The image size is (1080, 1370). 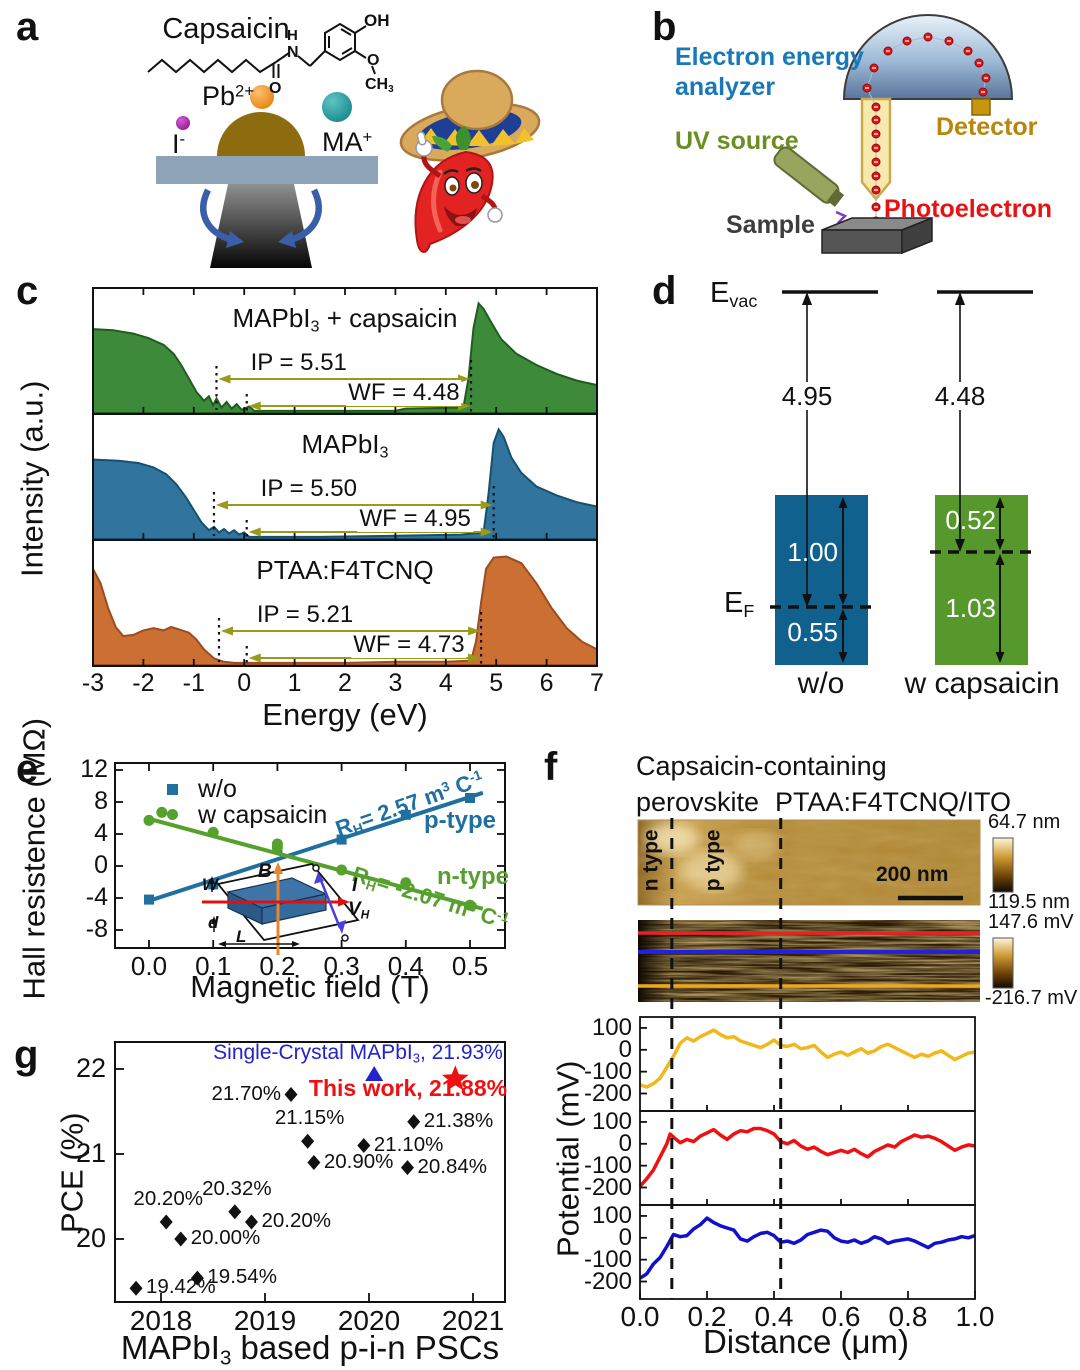 I want to click on panel-letter-d: d, so click(x=664, y=291).